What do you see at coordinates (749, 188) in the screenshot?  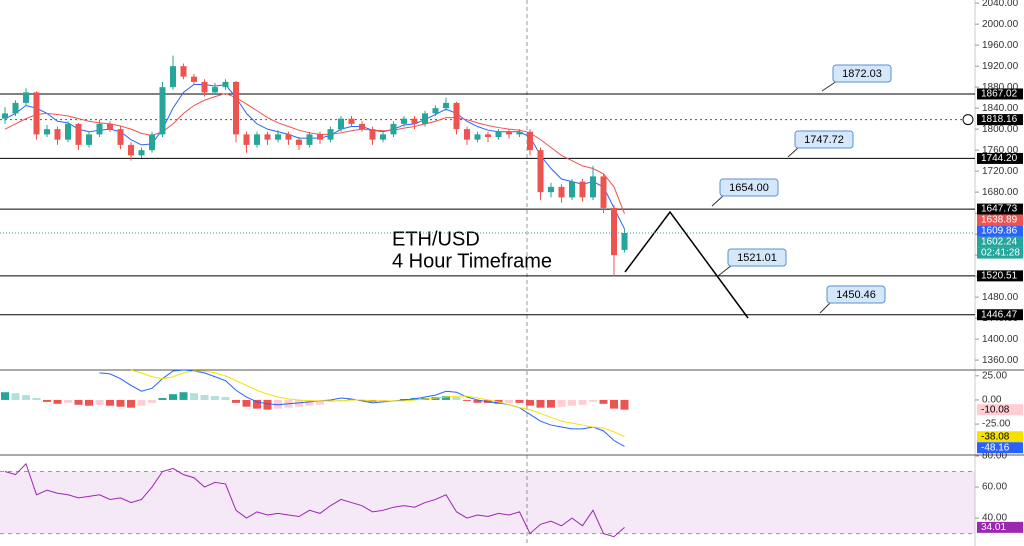 I see `callout-label: 1654.00` at bounding box center [749, 188].